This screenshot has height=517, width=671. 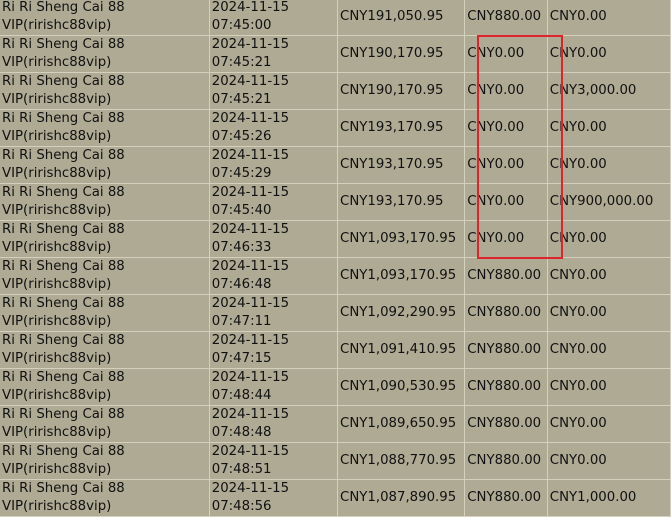 I want to click on datetime-cell: 2024-11-15 07:47:15, so click(x=273, y=350).